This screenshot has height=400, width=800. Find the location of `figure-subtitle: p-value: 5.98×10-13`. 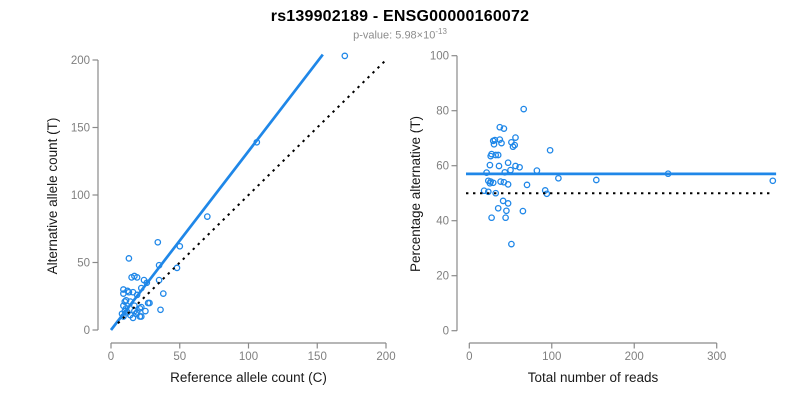

figure-subtitle: p-value: 5.98×10-13 is located at coordinates (400, 34).